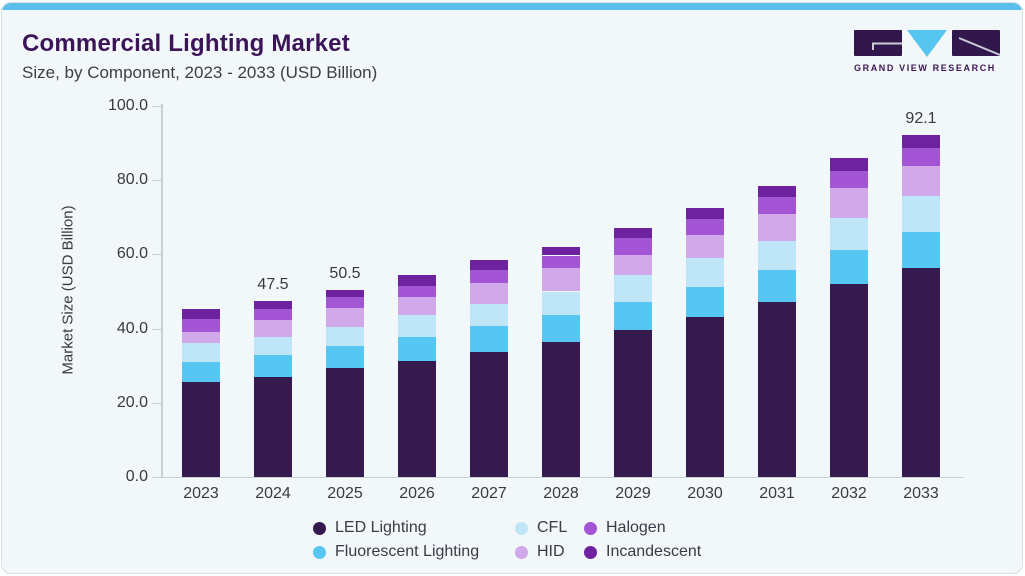  Describe the element at coordinates (273, 365) in the screenshot. I see `bar-segment-2024-fluorescent-lighting` at that location.